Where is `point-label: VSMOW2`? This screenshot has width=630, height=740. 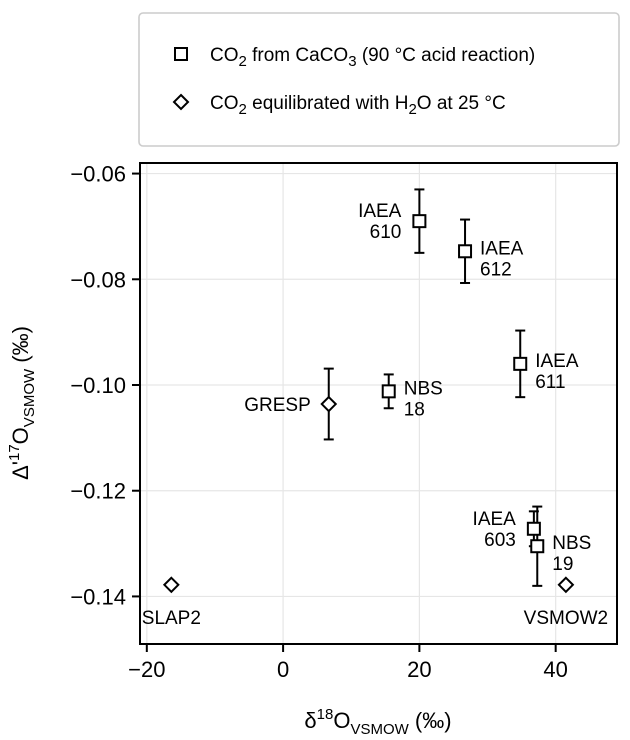 point-label: VSMOW2 is located at coordinates (566, 618).